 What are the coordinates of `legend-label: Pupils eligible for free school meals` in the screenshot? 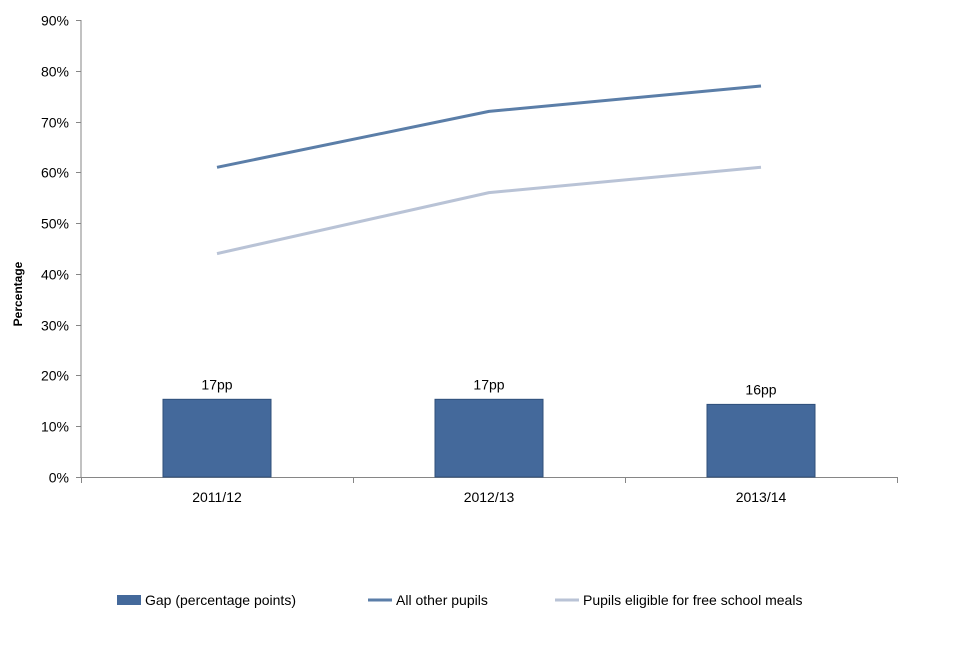 It's located at (692, 600).